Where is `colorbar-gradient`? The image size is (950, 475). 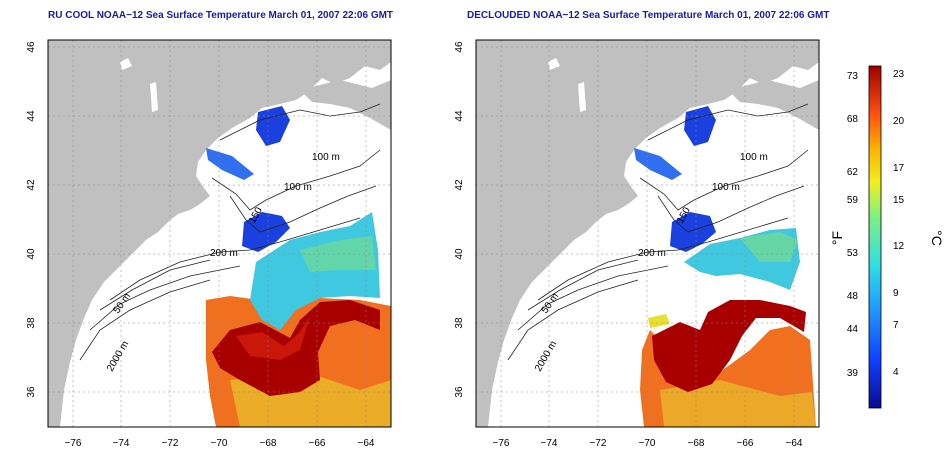 colorbar-gradient is located at coordinates (875, 237).